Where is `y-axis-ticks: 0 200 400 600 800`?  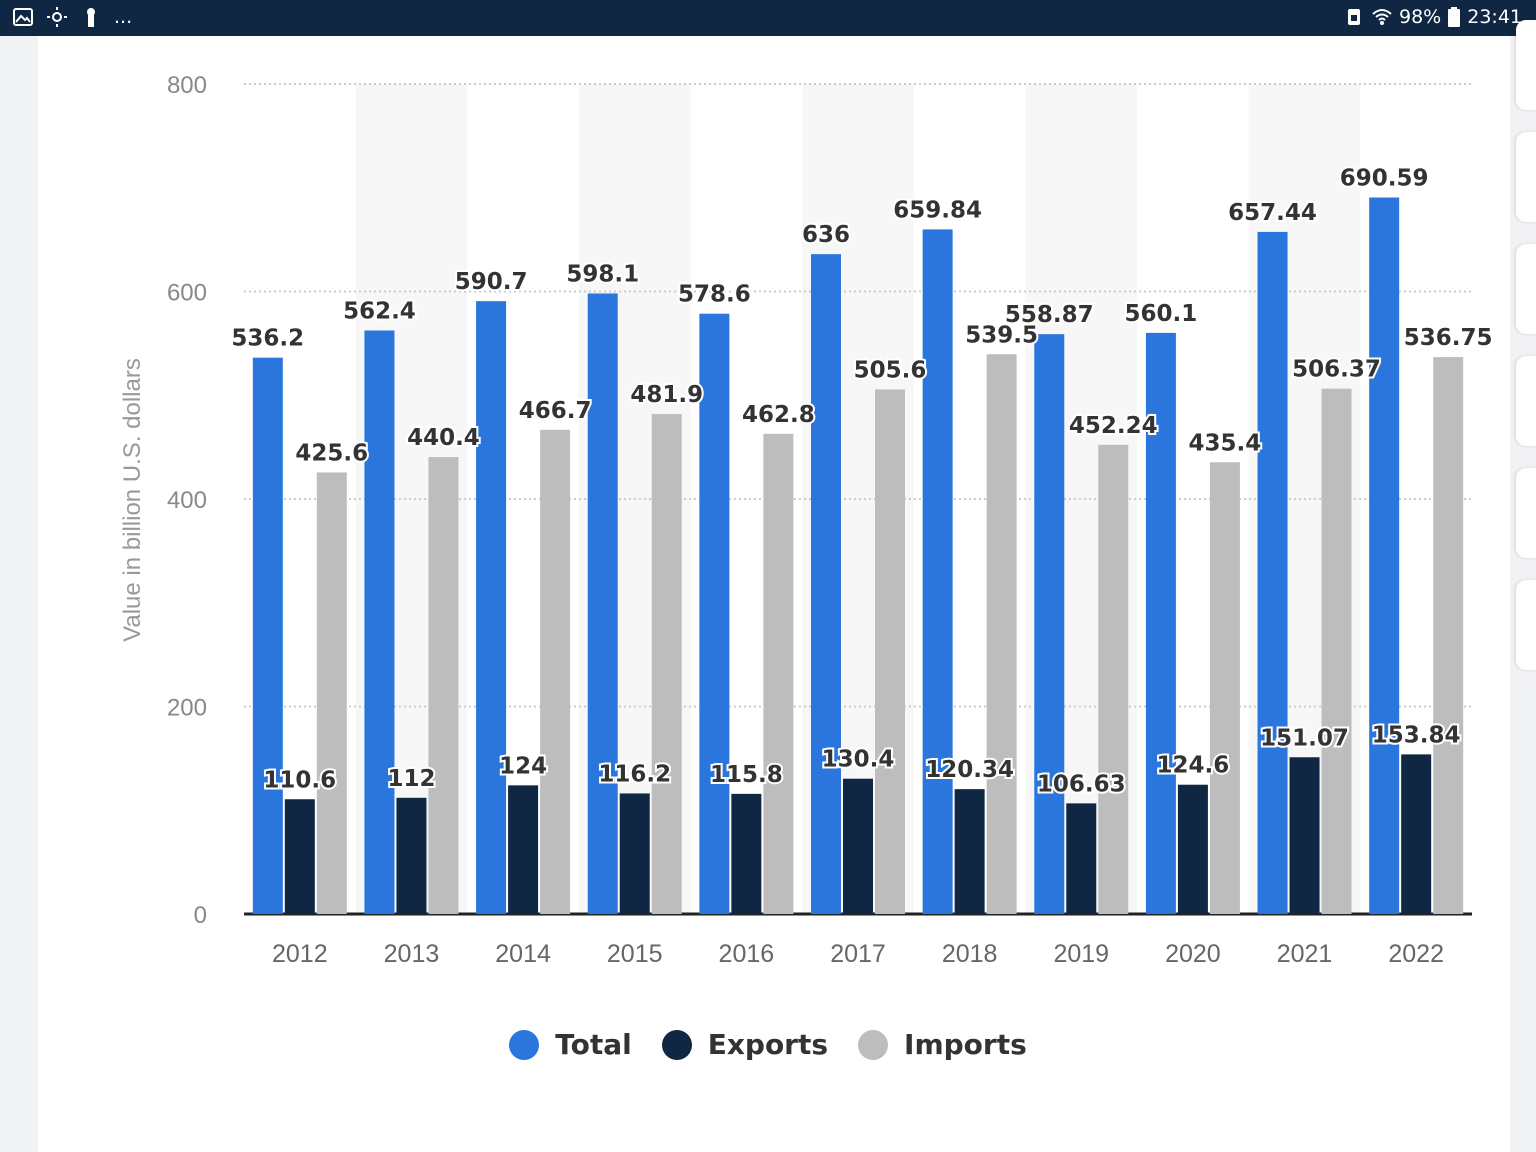
y-axis-ticks: 0 200 400 600 800 is located at coordinates (187, 500).